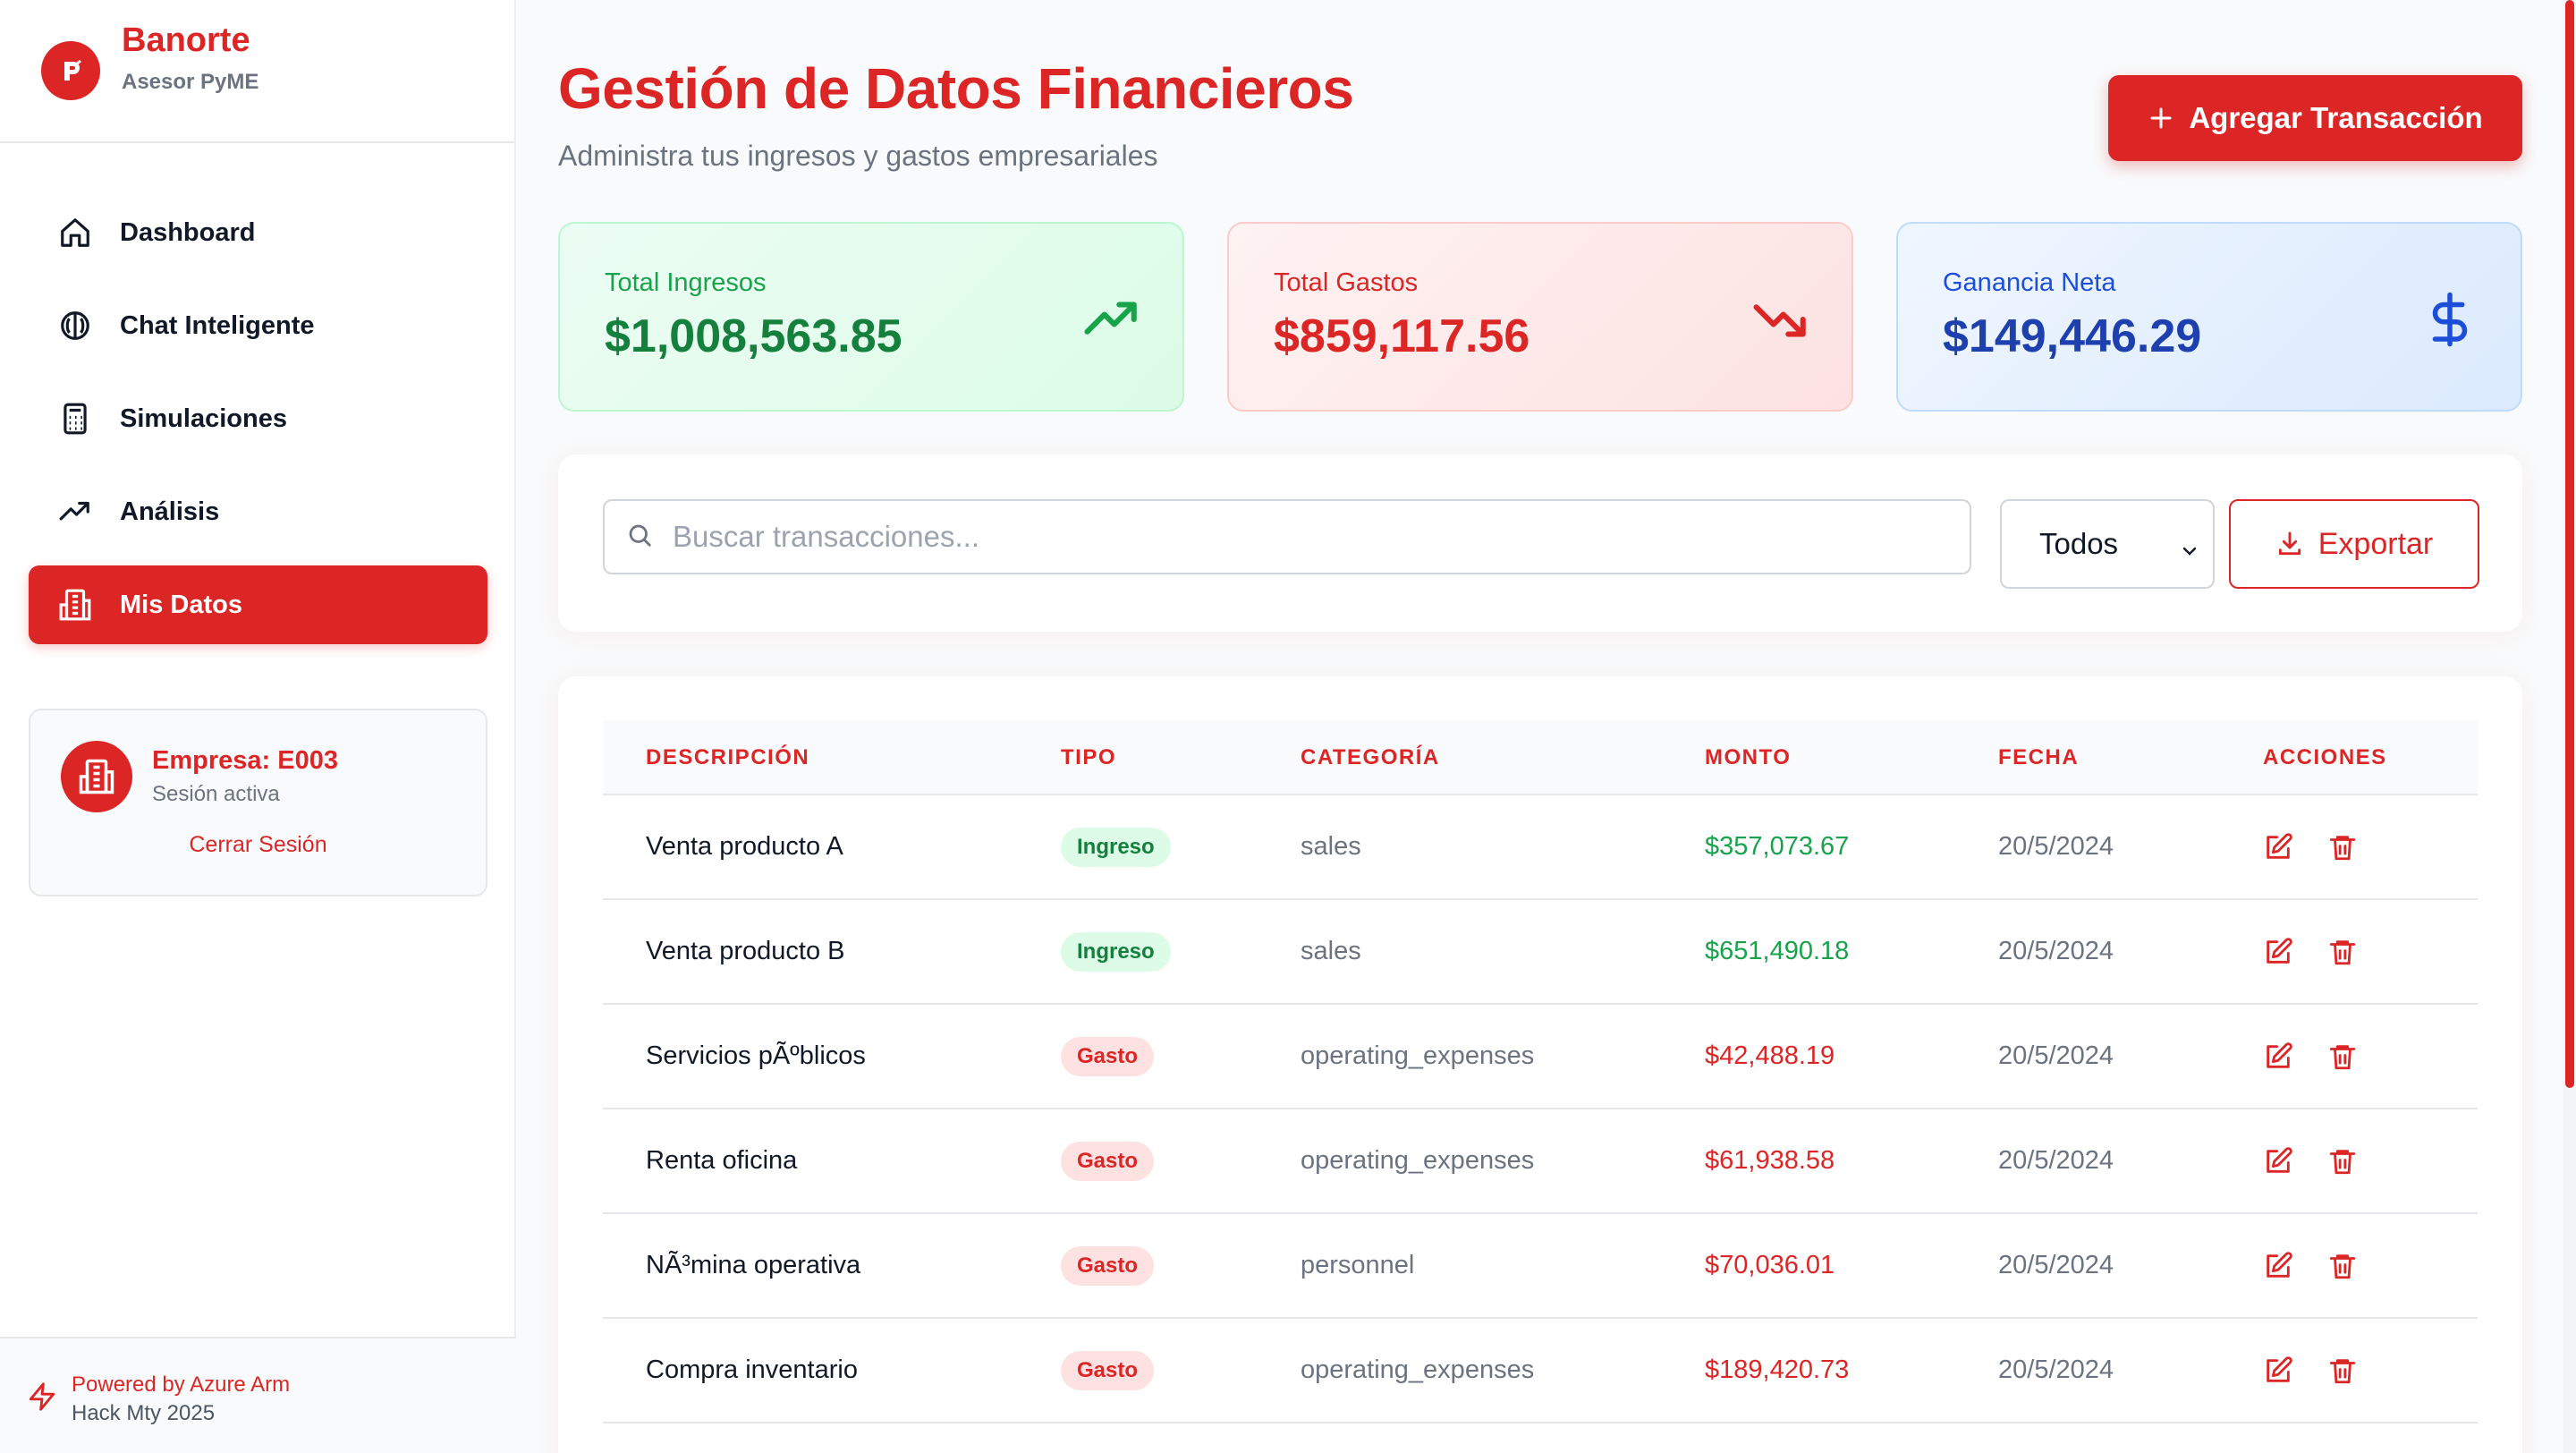 The height and width of the screenshot is (1453, 2576). I want to click on session-status: Sesión activa, so click(216, 794).